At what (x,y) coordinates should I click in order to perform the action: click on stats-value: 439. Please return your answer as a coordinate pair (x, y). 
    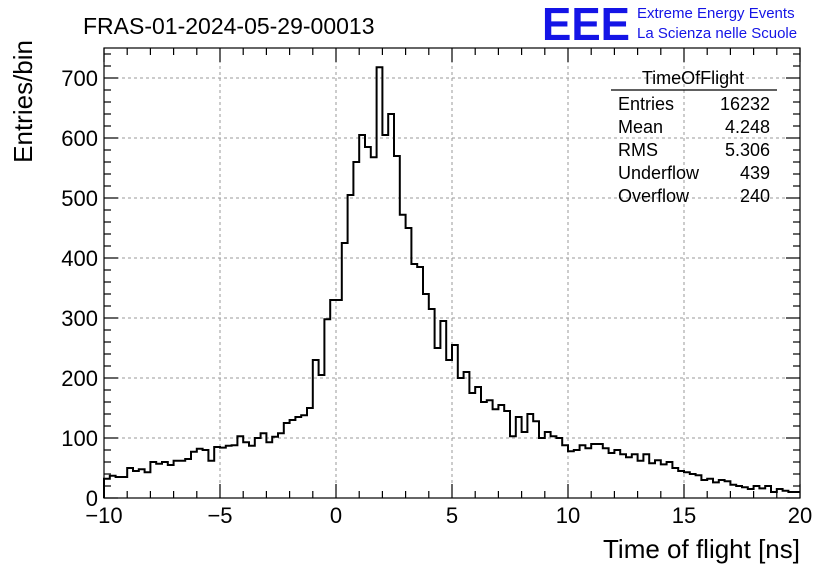
    Looking at the image, I should click on (755, 173).